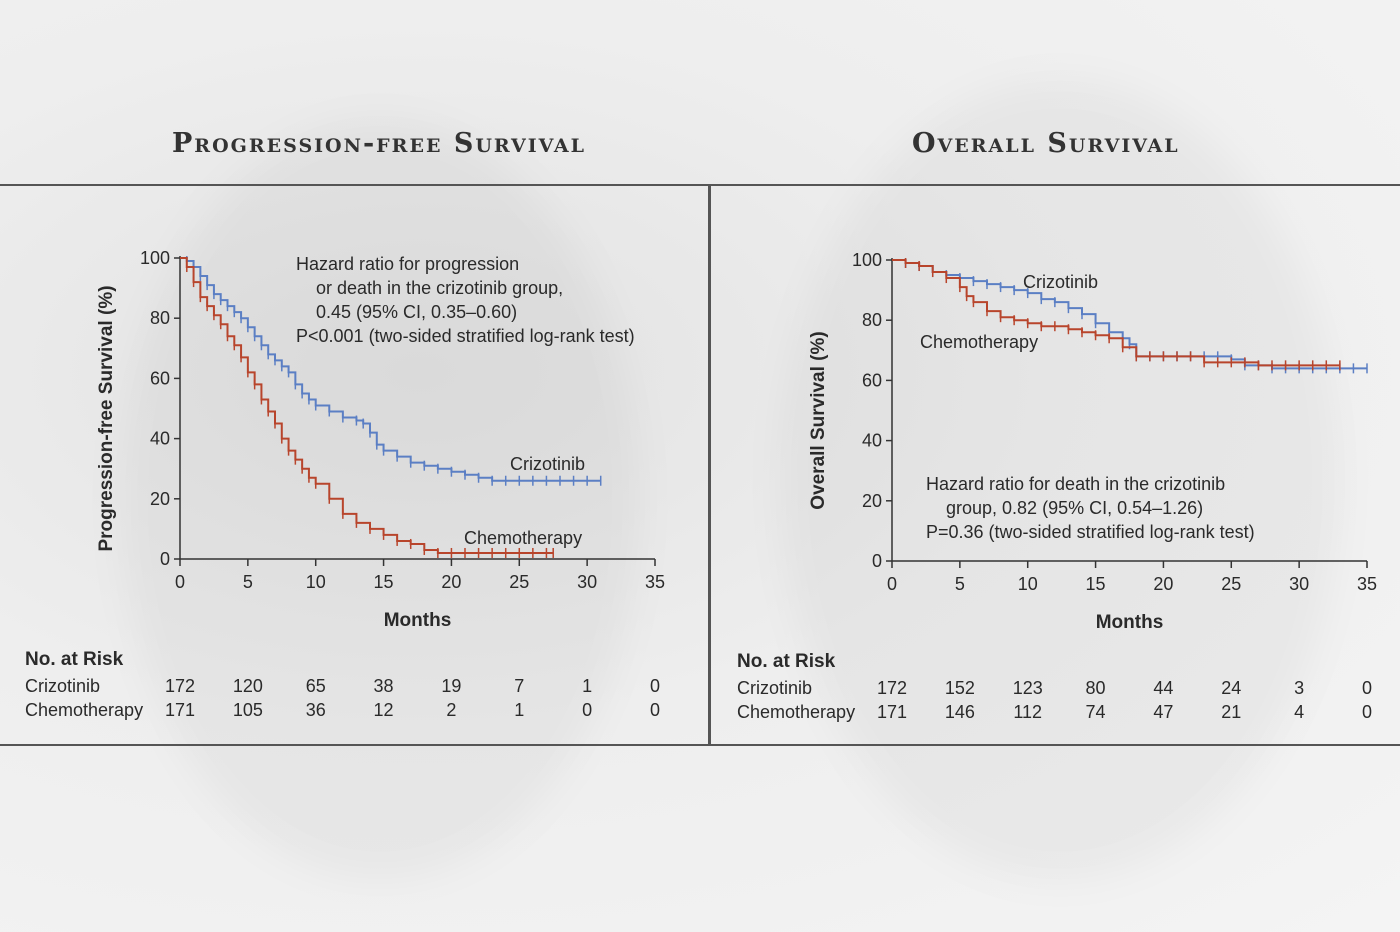 Image resolution: width=1400 pixels, height=932 pixels. What do you see at coordinates (867, 260) in the screenshot?
I see `p2-y-tick-label: 100` at bounding box center [867, 260].